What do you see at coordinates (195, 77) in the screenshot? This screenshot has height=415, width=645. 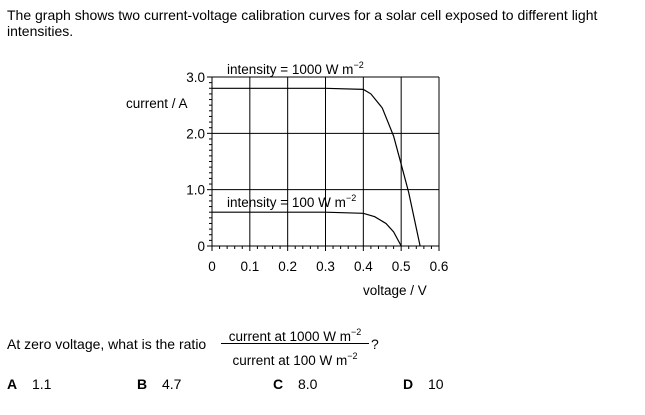 I see `y-tick-label: 3.0` at bounding box center [195, 77].